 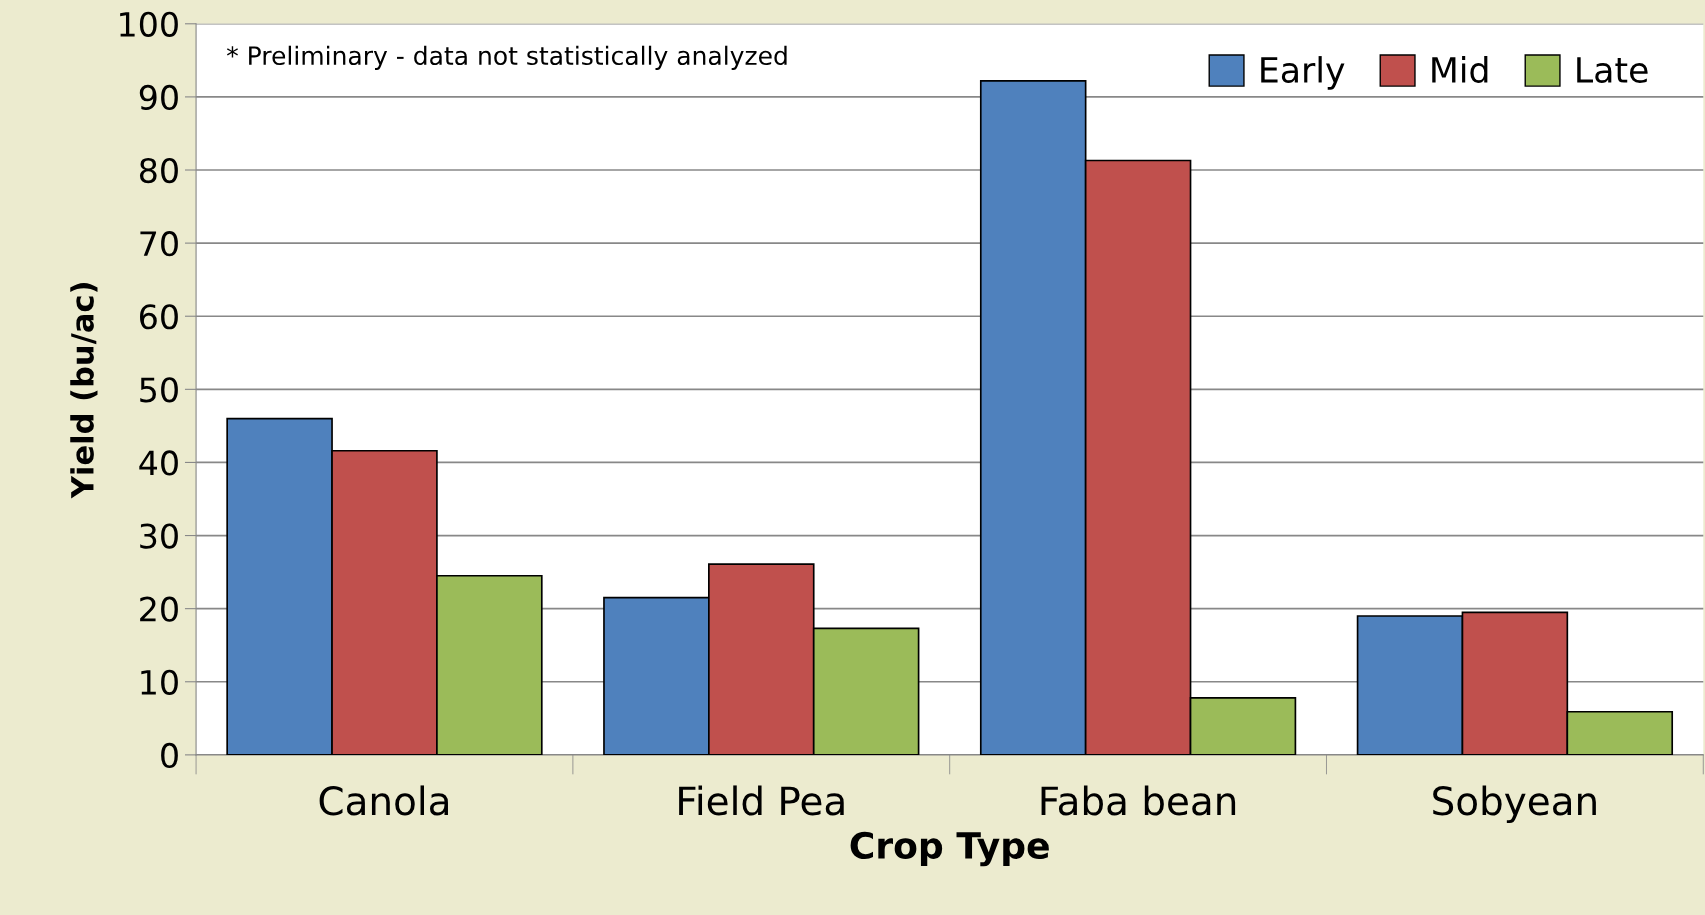 I want to click on y-tick-label: 100, so click(x=149, y=24).